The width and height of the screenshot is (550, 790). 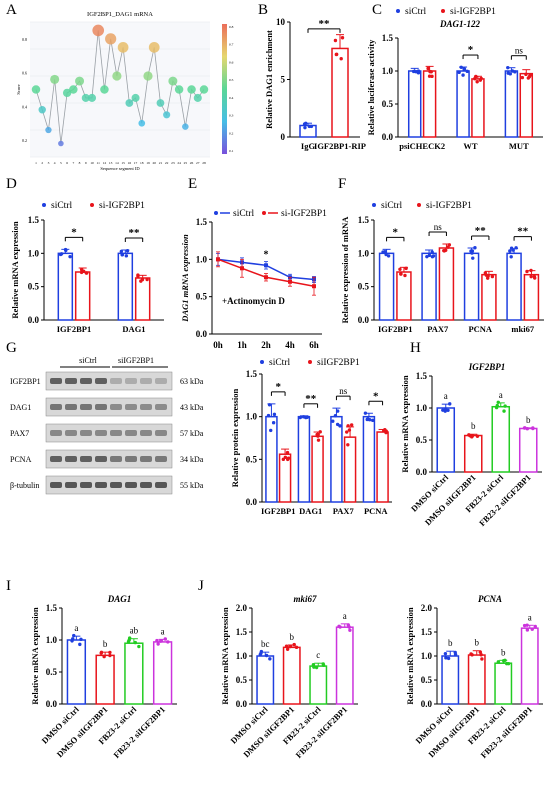 What do you see at coordinates (73, 163) in the screenshot?
I see `x-tick-label: 7` at bounding box center [73, 163].